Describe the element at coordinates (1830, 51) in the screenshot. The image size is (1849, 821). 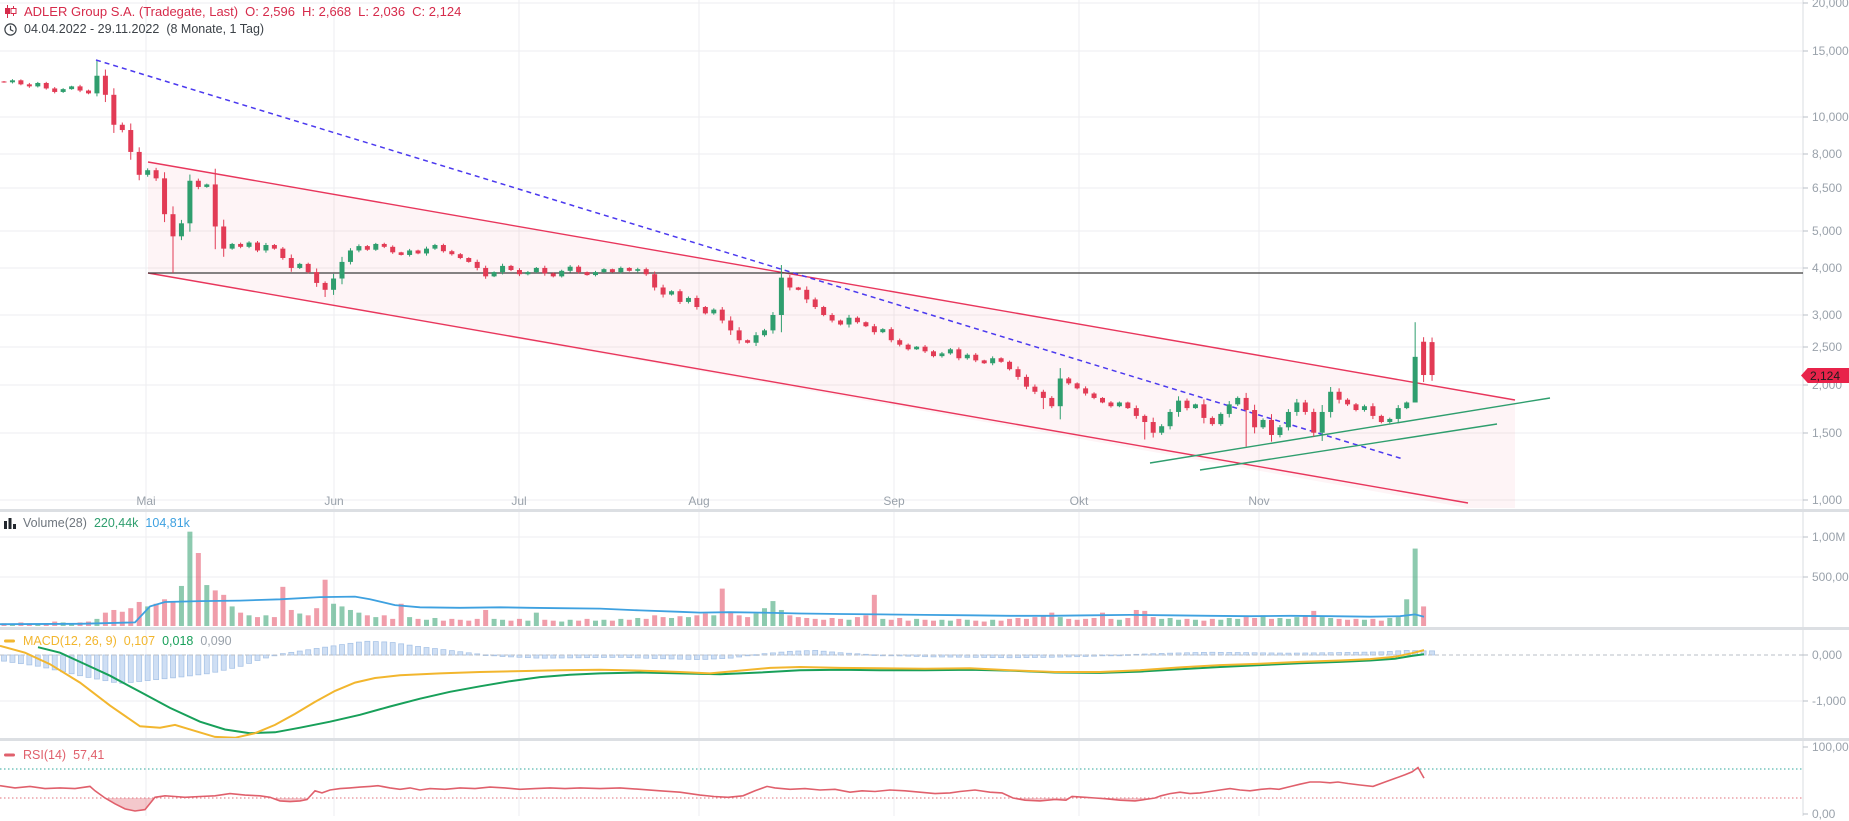
I see `value-axis-label: 15,000` at that location.